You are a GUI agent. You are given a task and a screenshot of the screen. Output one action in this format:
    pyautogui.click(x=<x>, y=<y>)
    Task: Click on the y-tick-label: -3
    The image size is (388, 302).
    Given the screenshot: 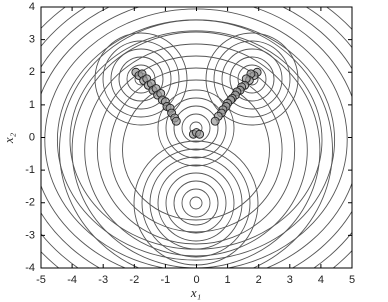 What is the action you would take?
    pyautogui.click(x=30, y=235)
    